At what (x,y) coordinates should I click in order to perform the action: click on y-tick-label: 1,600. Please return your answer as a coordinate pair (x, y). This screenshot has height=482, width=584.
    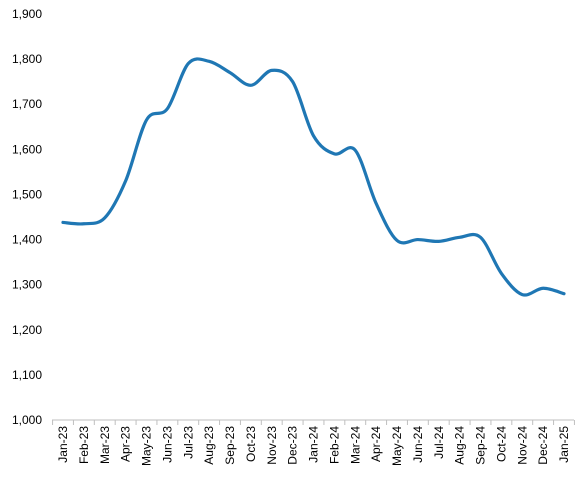
    Looking at the image, I should click on (27, 149).